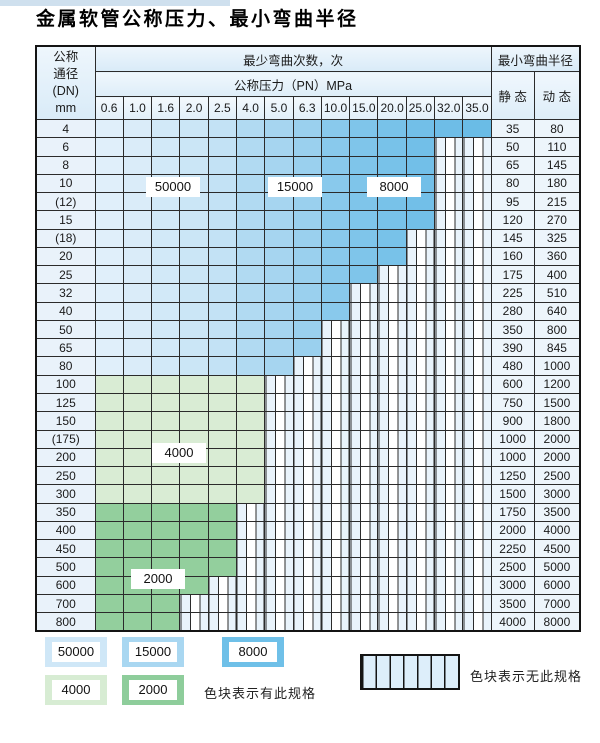  What do you see at coordinates (308, 238) in the screenshot?
I see `table-row: (18) 145 325` at bounding box center [308, 238].